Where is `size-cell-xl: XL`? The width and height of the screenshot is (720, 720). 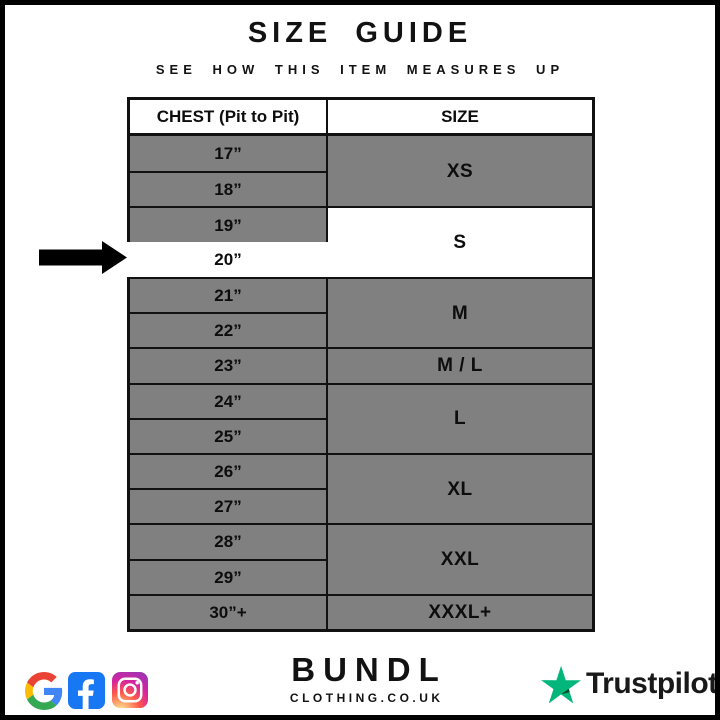 size-cell-xl: XL is located at coordinates (460, 488).